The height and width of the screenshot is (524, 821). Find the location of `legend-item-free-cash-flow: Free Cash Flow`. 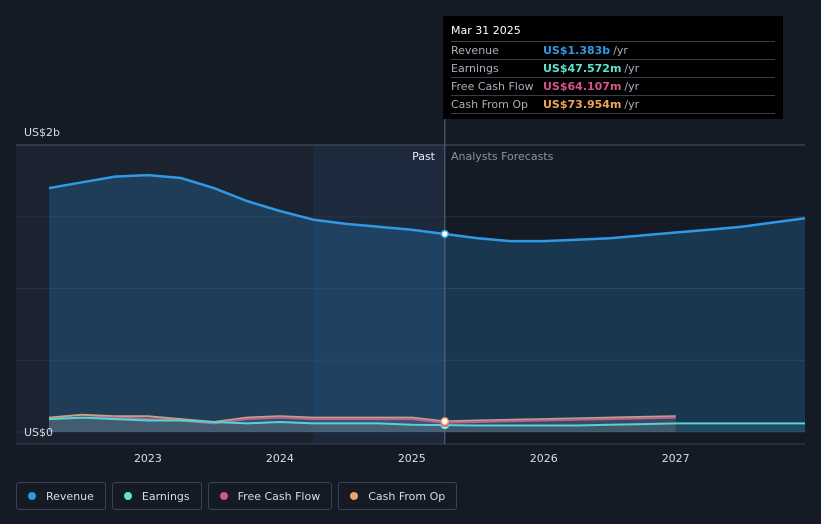

legend-item-free-cash-flow: Free Cash Flow is located at coordinates (270, 496).